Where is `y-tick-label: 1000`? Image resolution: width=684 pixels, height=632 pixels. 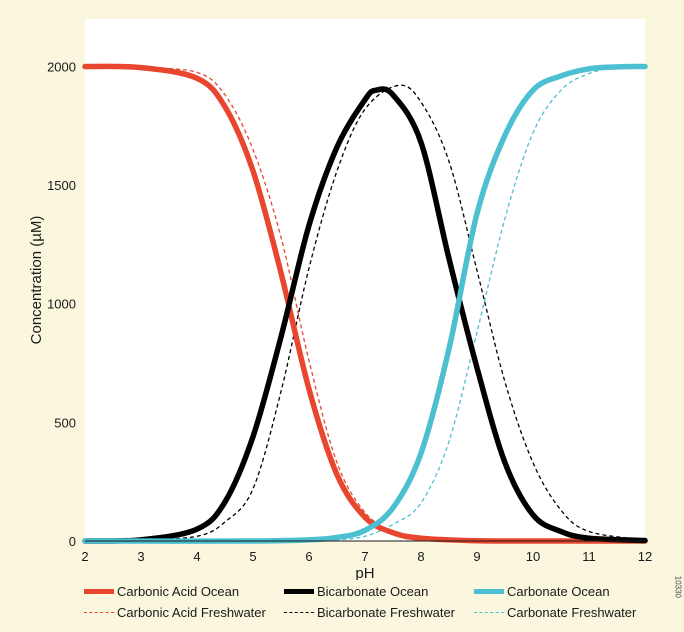
y-tick-label: 1000 is located at coordinates (61, 304).